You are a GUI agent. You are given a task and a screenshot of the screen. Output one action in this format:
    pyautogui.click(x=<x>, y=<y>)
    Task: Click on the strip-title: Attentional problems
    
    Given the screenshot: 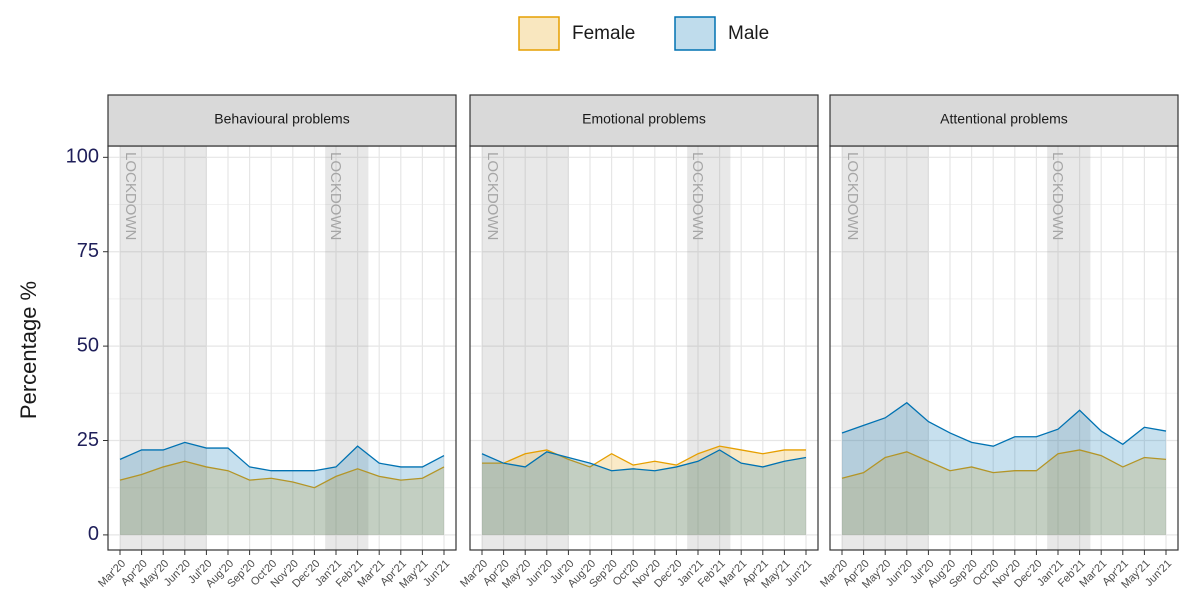 What is the action you would take?
    pyautogui.click(x=1004, y=119)
    